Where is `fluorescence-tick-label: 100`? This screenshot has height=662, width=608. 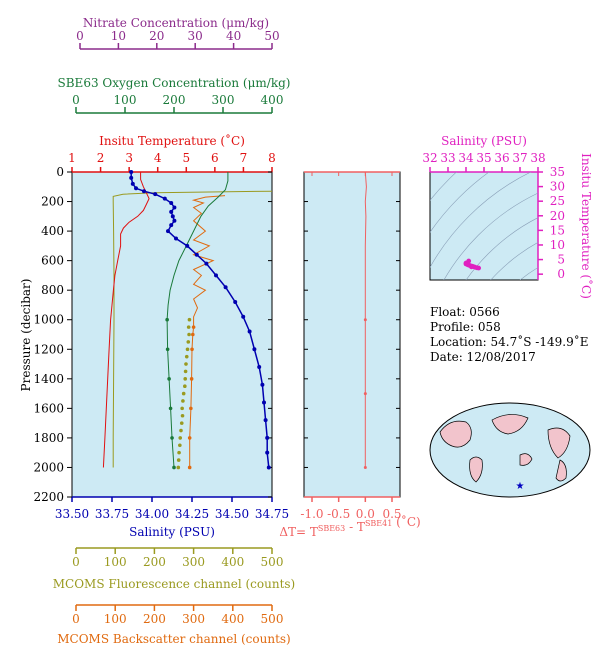 fluorescence-tick-label: 100 is located at coordinates (115, 562).